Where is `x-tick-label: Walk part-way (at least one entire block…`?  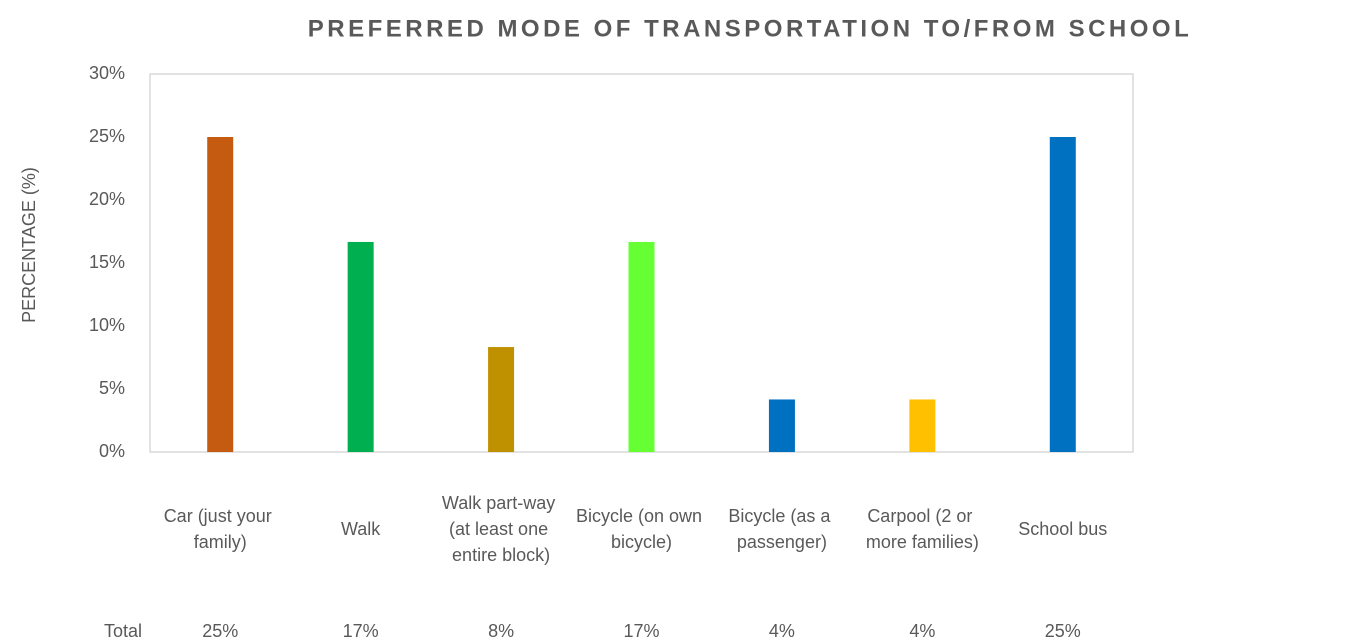 x-tick-label: Walk part-way (at least one entire block… is located at coordinates (501, 529).